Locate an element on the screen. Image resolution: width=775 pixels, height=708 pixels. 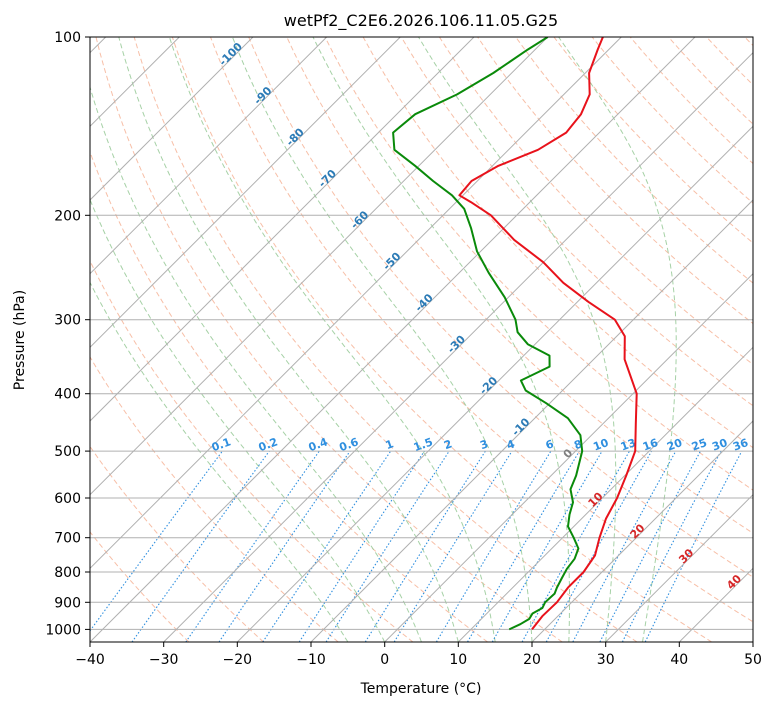
y-axis-ticks: 1000 900 800 700 600 500 400 300 200 100 is located at coordinates (67, 334).